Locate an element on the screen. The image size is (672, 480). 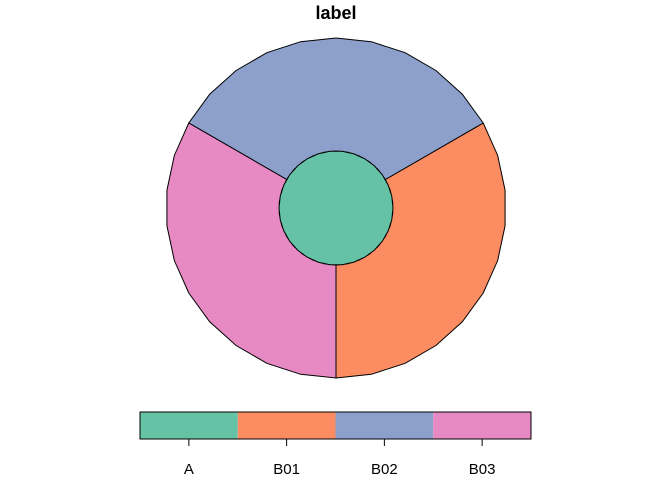
center-circle is located at coordinates (336, 208).